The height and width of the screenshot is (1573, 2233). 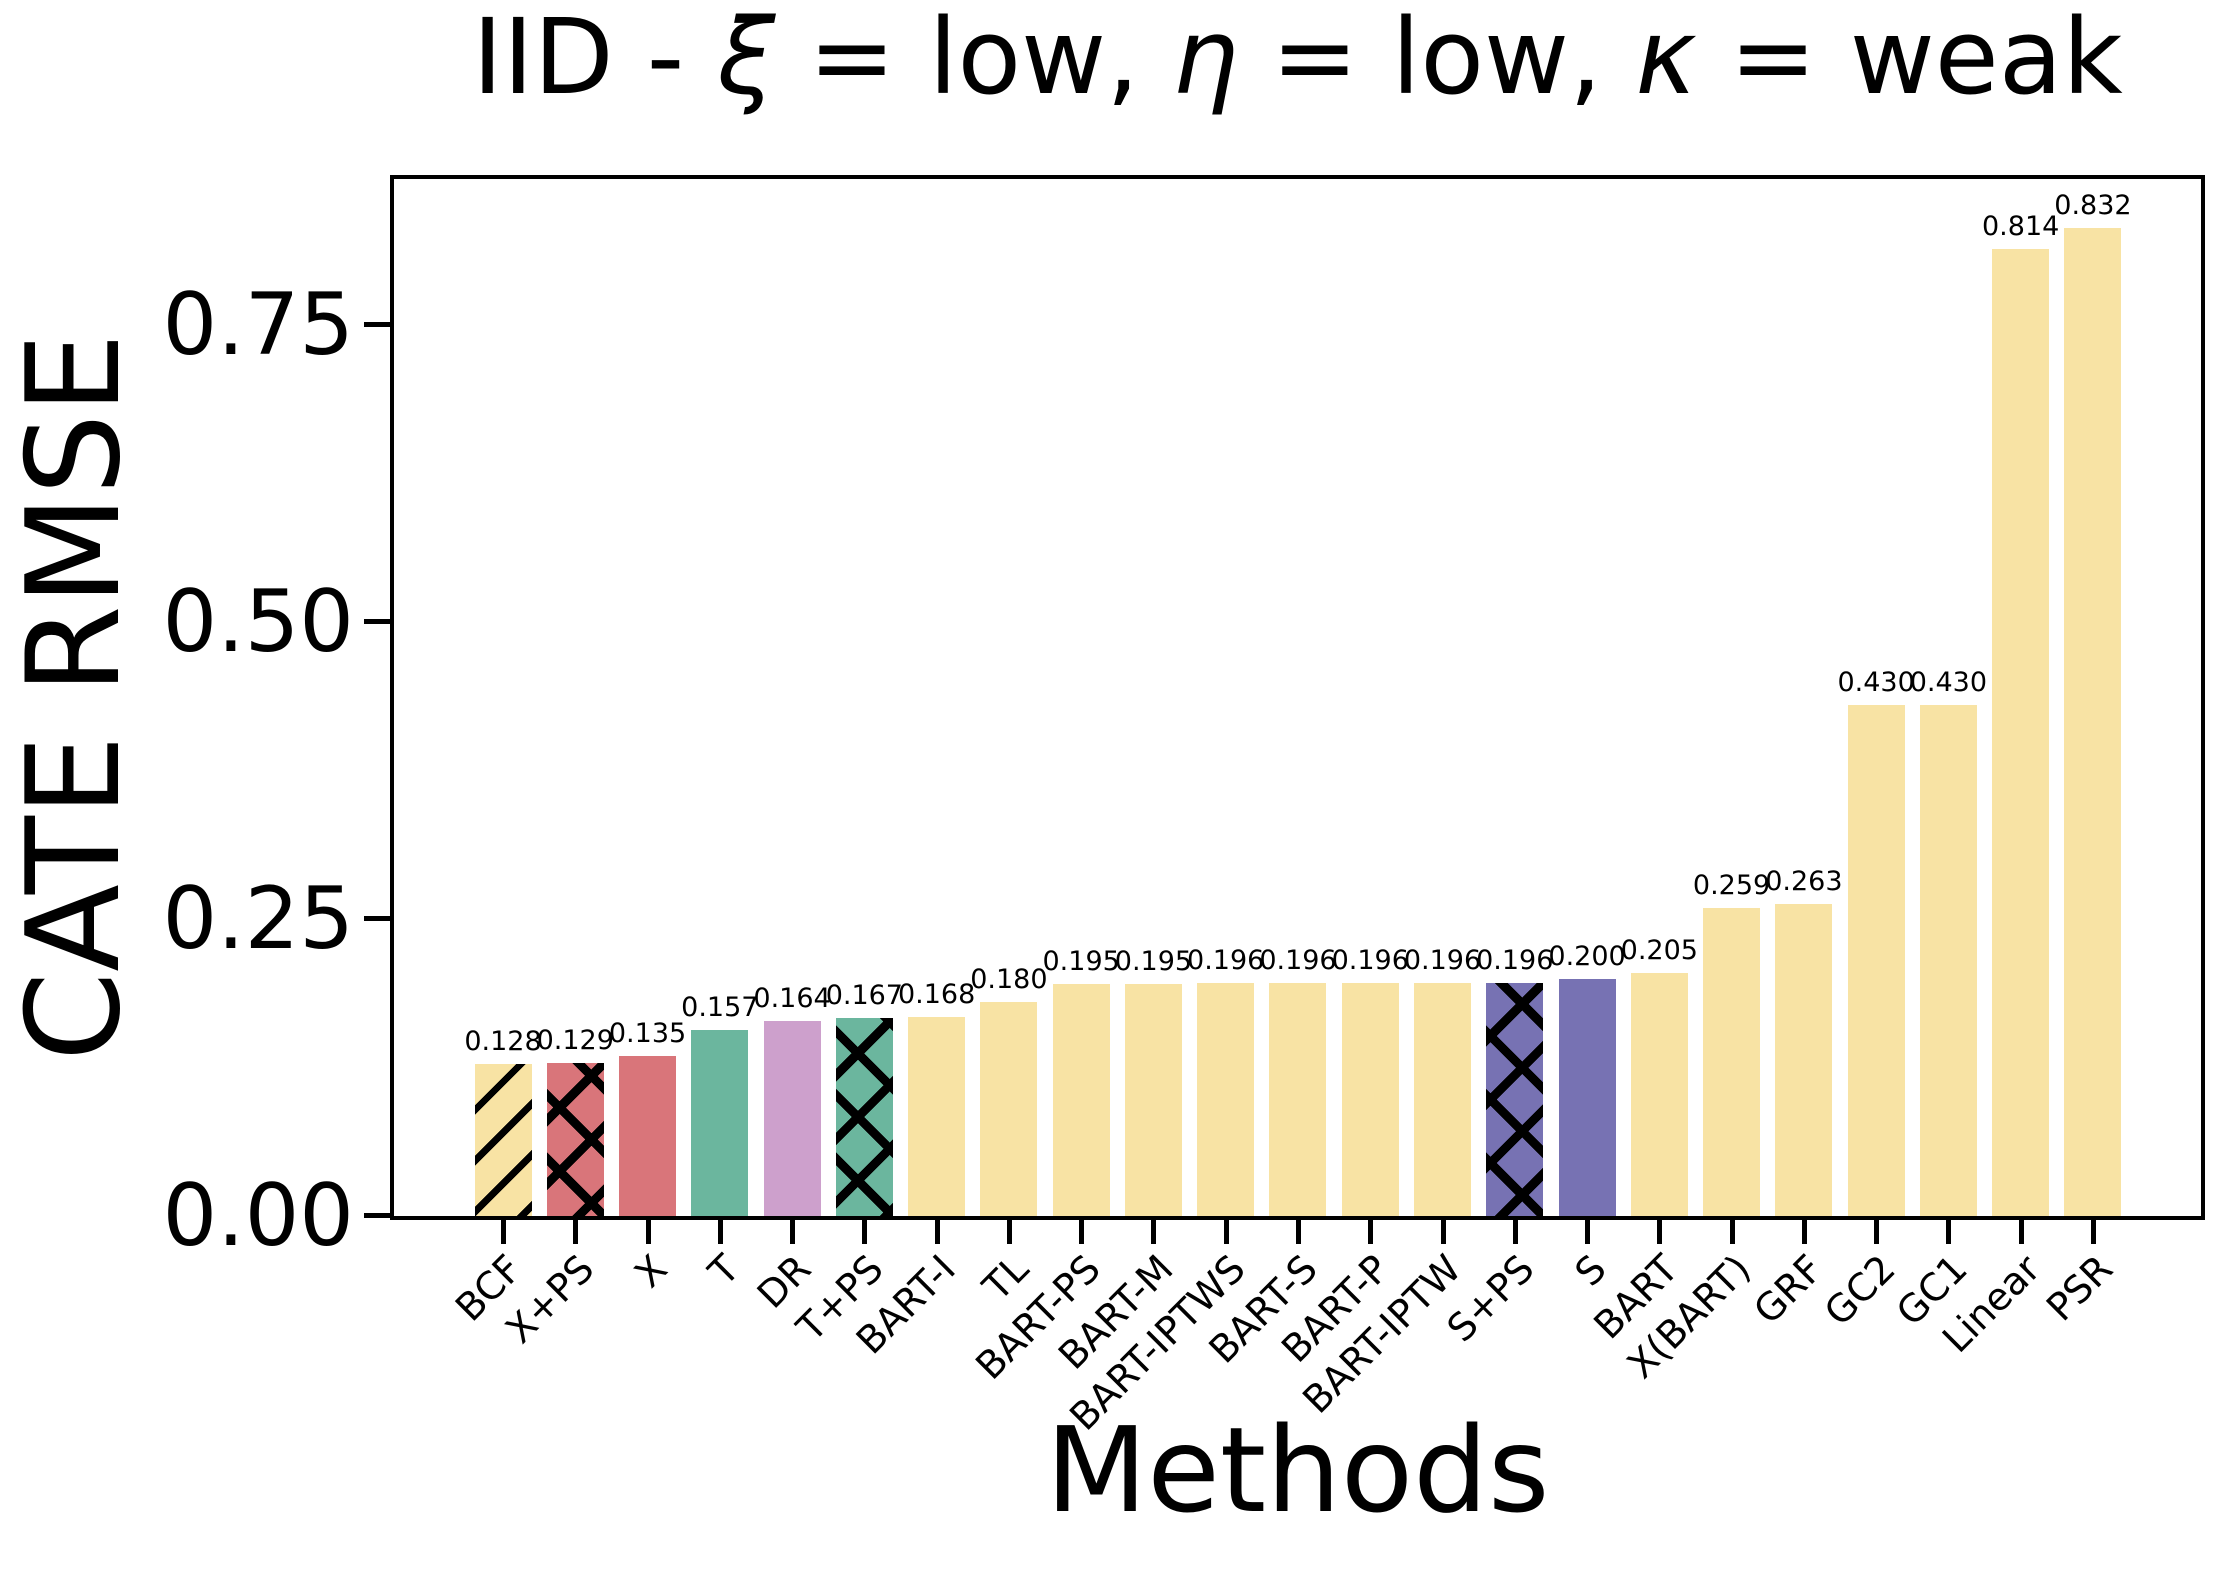 What do you see at coordinates (1587, 1097) in the screenshot?
I see `bar-s` at bounding box center [1587, 1097].